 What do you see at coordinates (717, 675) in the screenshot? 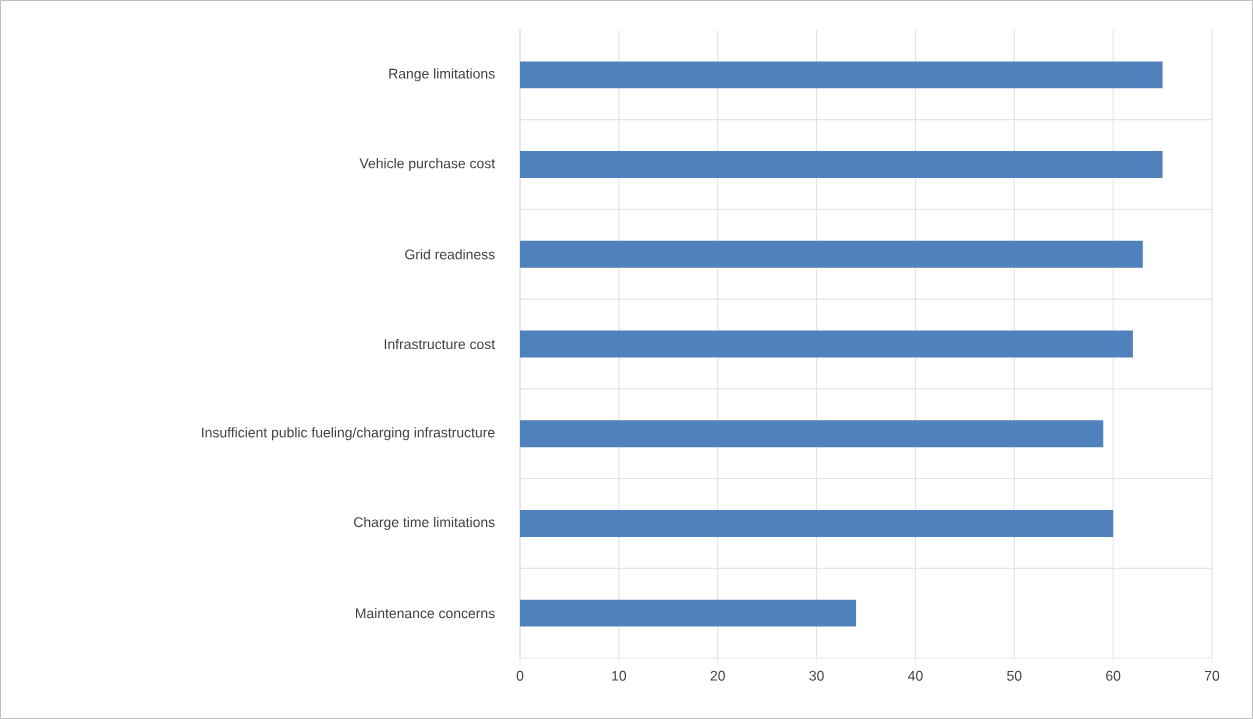
I see `x-tick-label: 20` at bounding box center [717, 675].